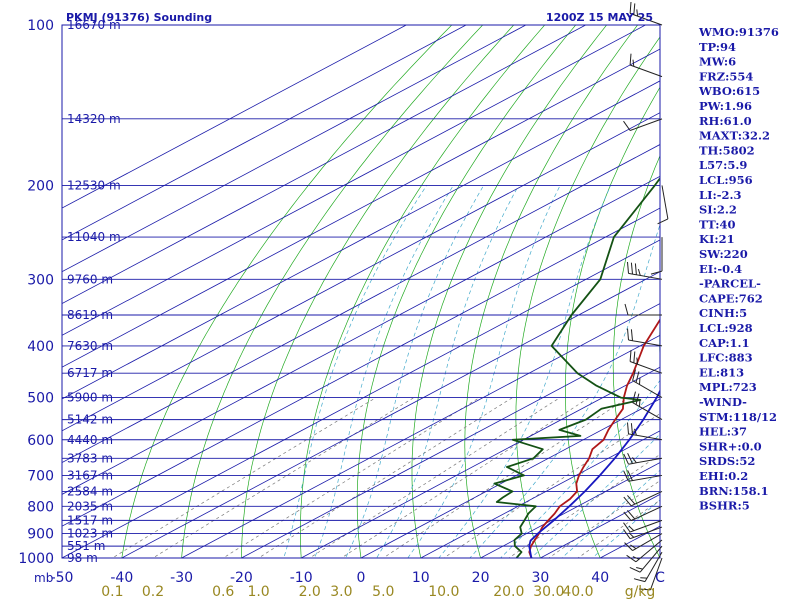 The height and width of the screenshot is (600, 800). What do you see at coordinates (90, 346) in the screenshot?
I see `height-label: 7630 m` at bounding box center [90, 346].